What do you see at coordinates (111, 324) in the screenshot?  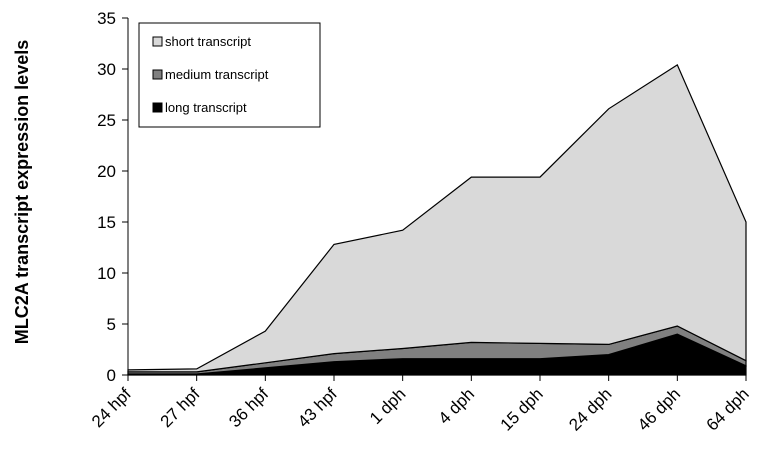 I see `y-tick-label: 5` at bounding box center [111, 324].